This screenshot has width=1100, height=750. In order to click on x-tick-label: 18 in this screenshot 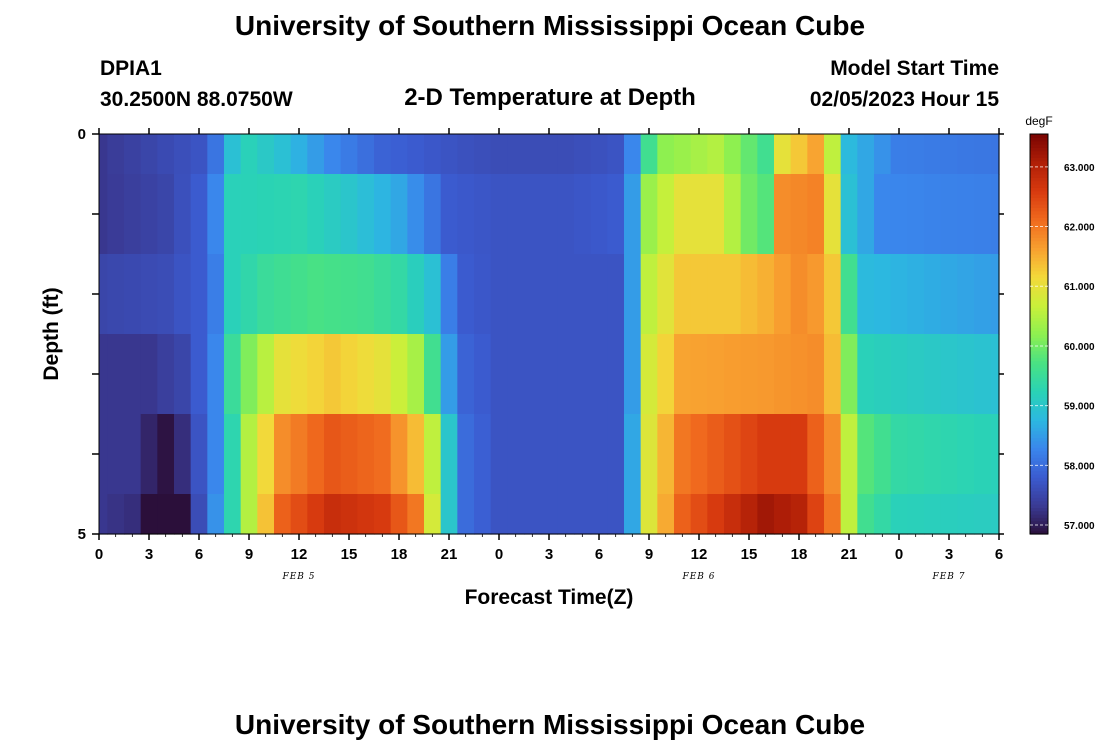, I will do `click(399, 554)`.